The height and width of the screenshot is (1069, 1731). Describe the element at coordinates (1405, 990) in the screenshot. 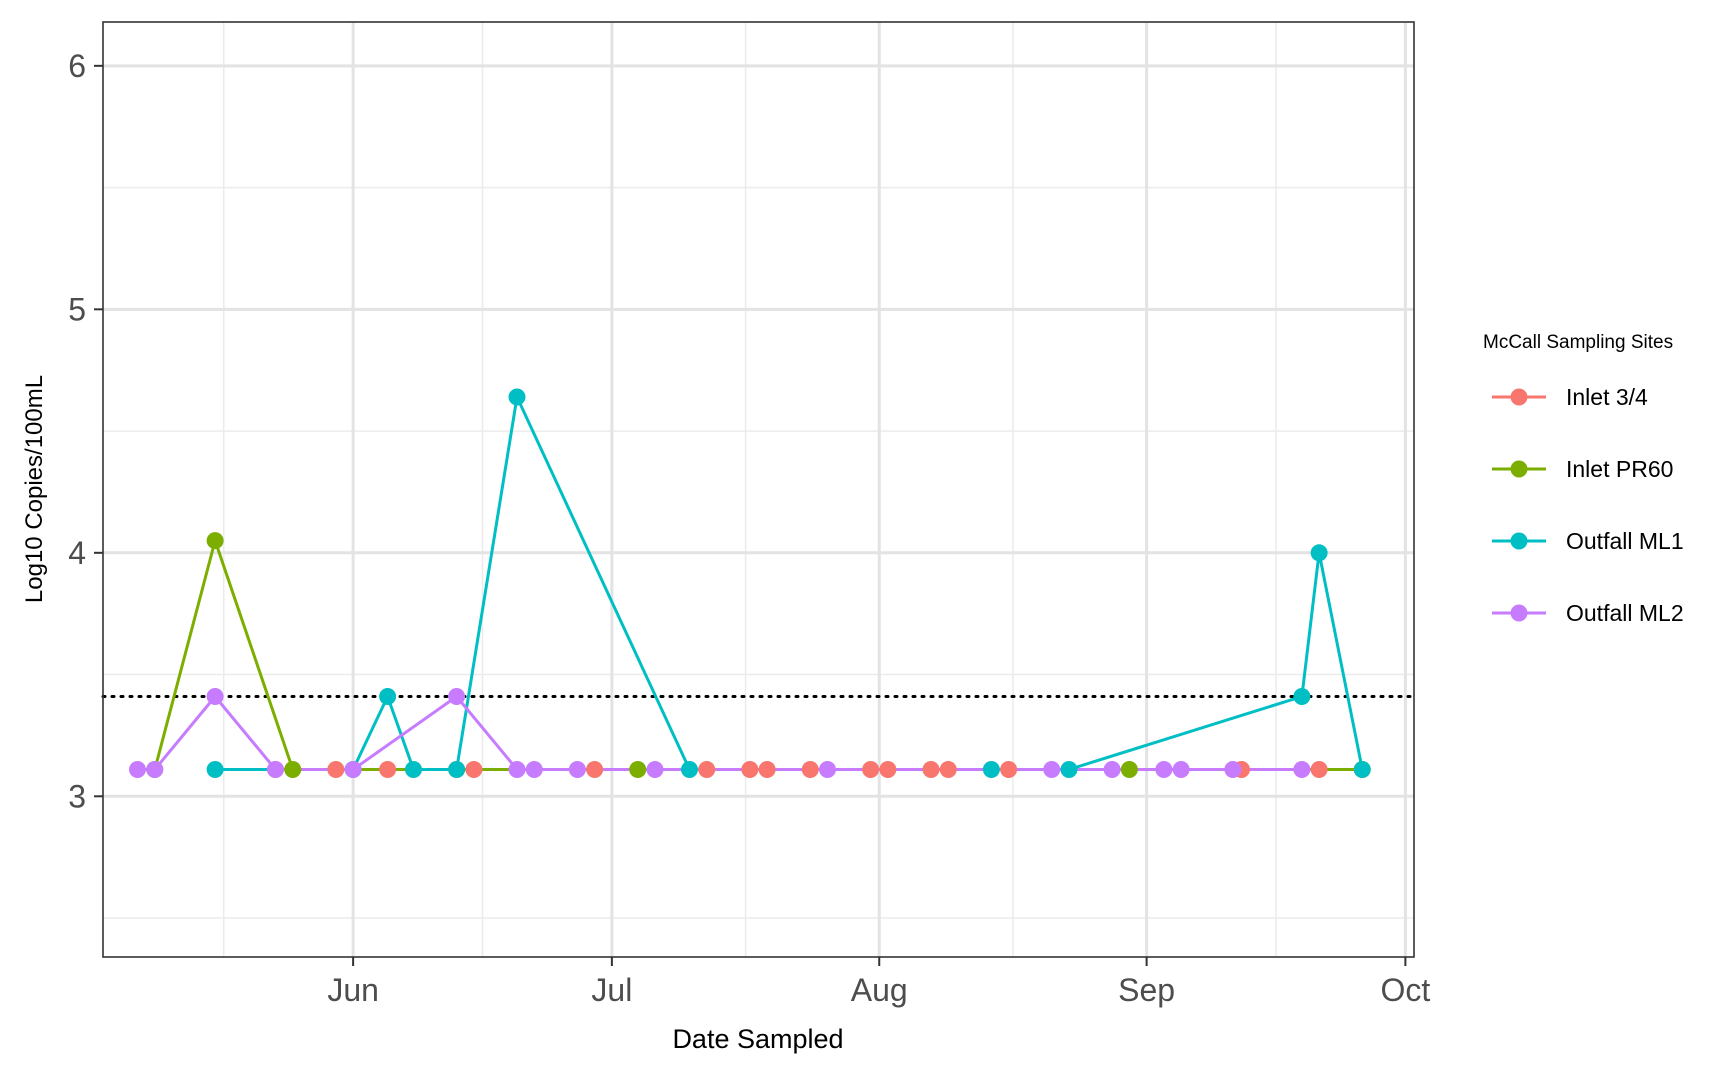

I see `x-tick-label: Oct` at that location.